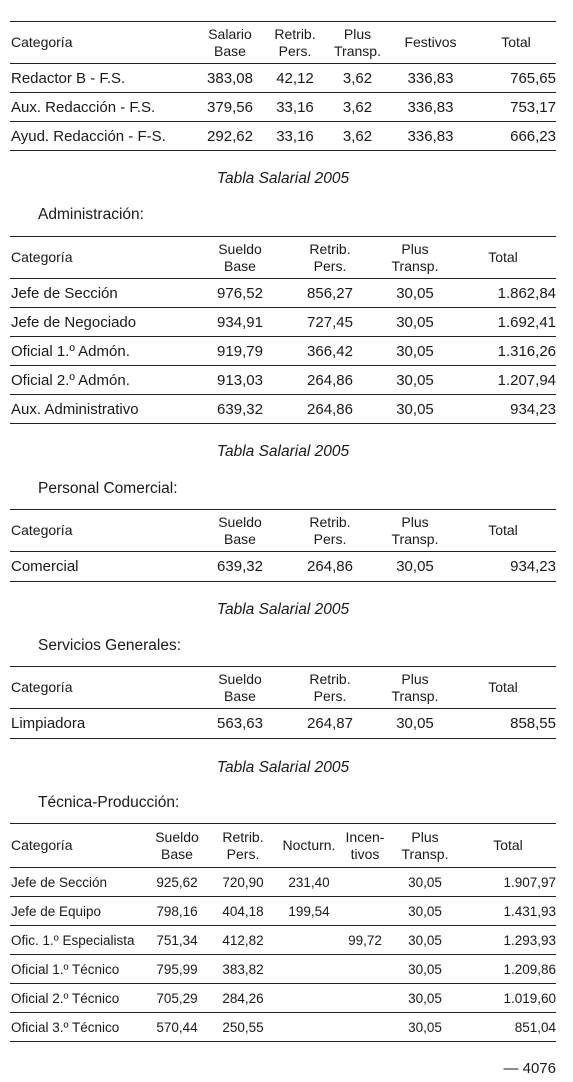  What do you see at coordinates (295, 136) in the screenshot?
I see `cell-value: 33,16` at bounding box center [295, 136].